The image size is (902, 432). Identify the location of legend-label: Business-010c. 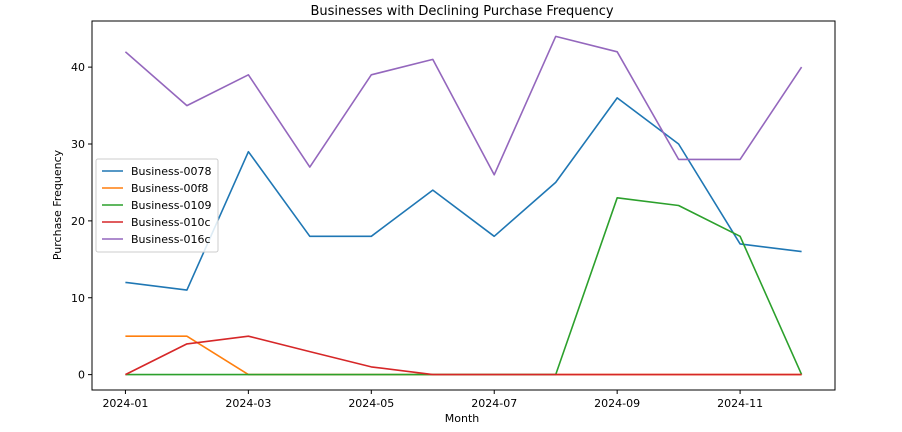
(171, 222).